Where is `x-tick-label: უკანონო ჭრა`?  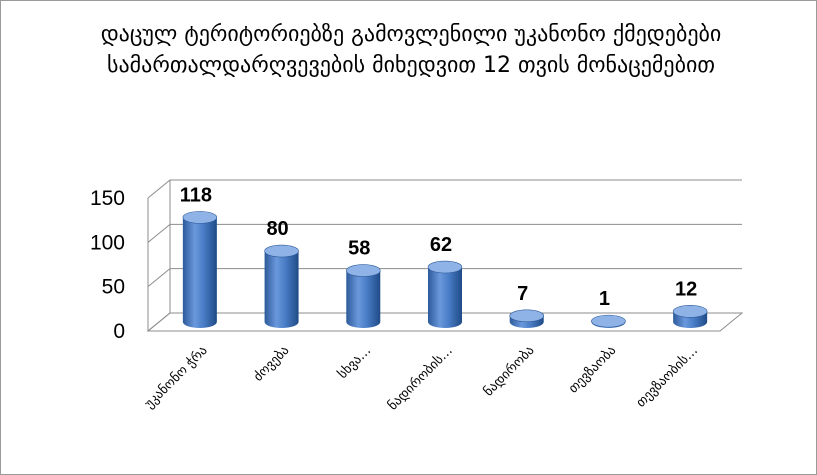 x-tick-label: უკანონო ჭრა is located at coordinates (176, 377).